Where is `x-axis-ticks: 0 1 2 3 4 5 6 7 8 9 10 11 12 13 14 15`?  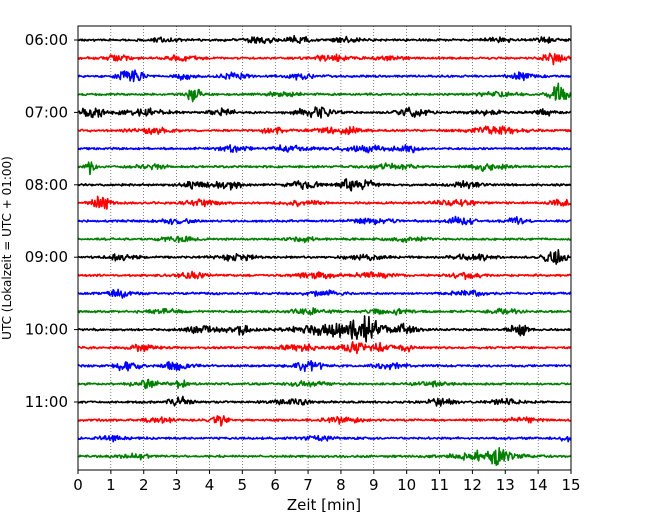 x-axis-ticks: 0 1 2 3 4 5 6 7 8 9 10 11 12 13 14 15 is located at coordinates (327, 482).